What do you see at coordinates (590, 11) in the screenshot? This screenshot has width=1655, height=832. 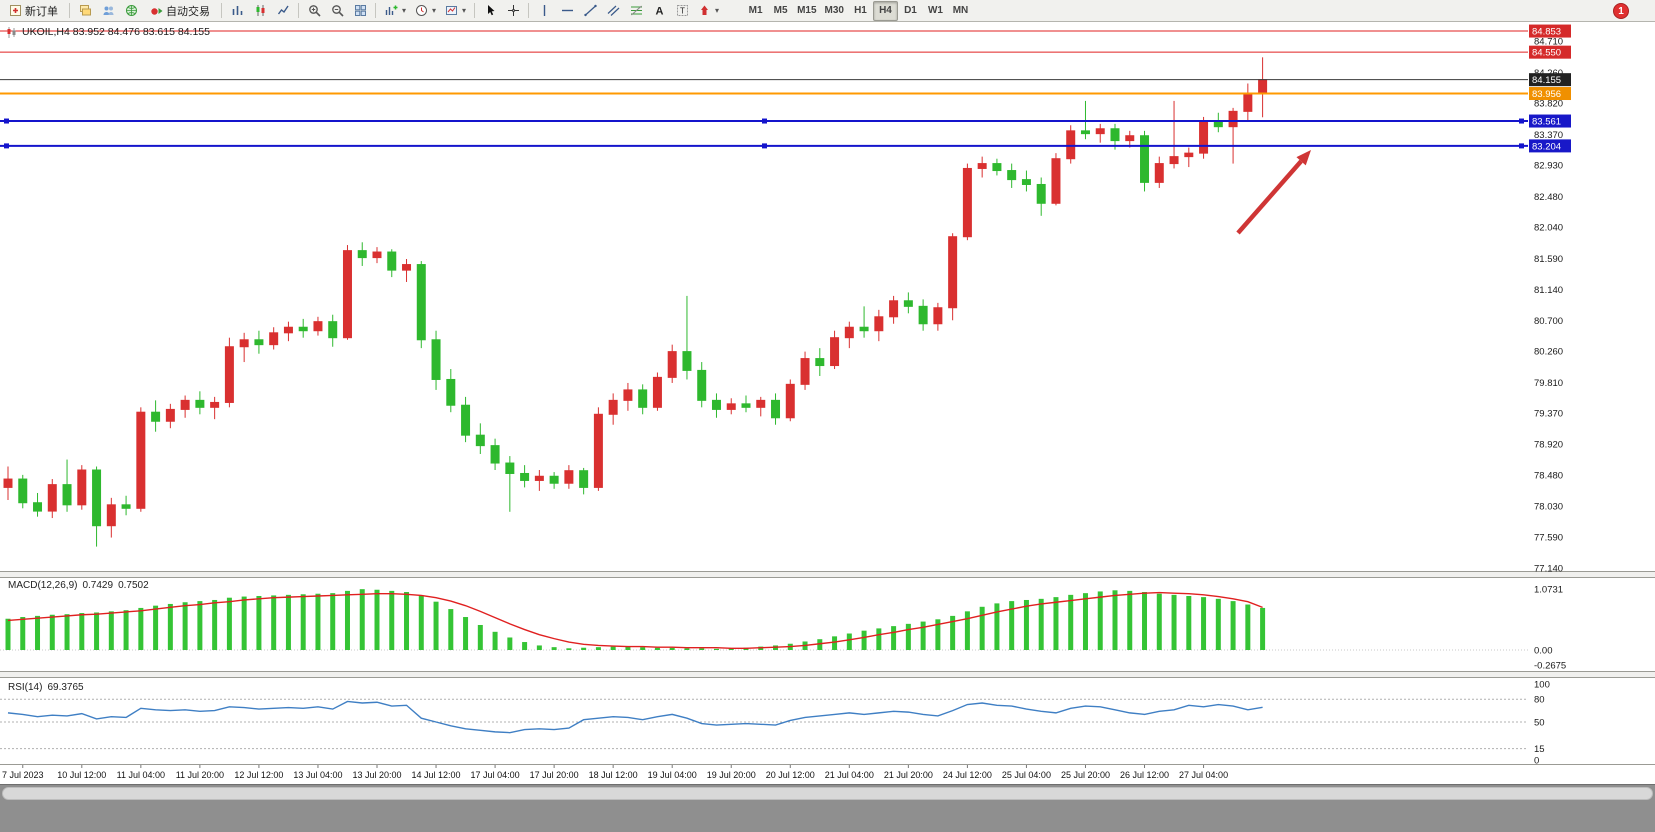 I see `trendline-button` at bounding box center [590, 11].